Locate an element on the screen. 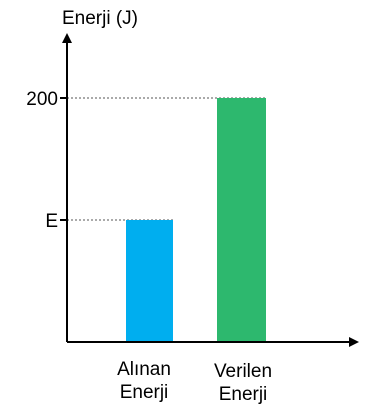 The image size is (373, 410). x-tick-labels: Alınan Enerji Verilen Enerji is located at coordinates (194, 382).